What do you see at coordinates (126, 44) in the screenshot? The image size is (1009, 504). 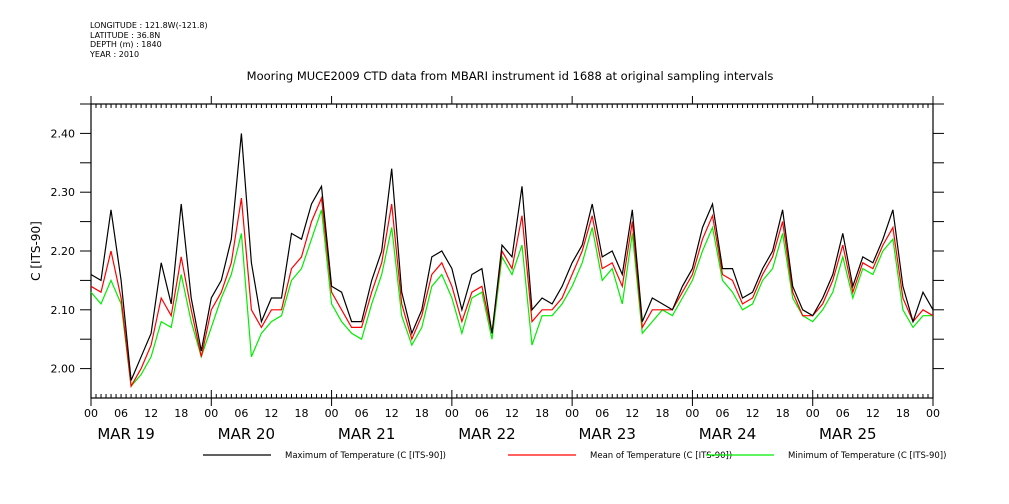 I see `depth-label: DEPTH (m) : 1840` at bounding box center [126, 44].